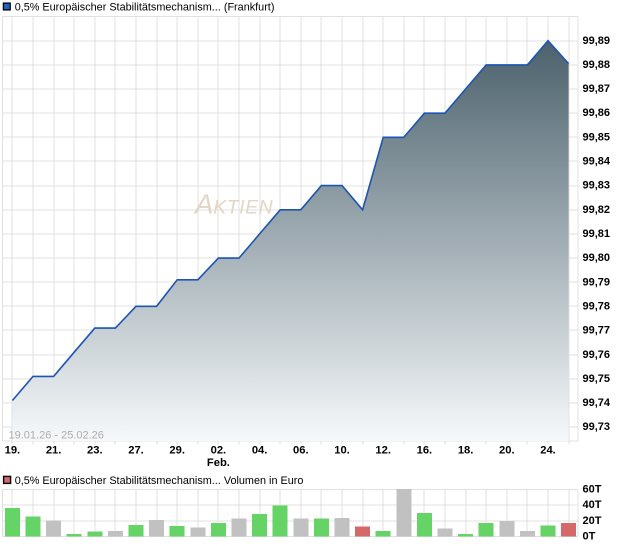  I want to click on svg-text: 99,87, so click(597, 89).